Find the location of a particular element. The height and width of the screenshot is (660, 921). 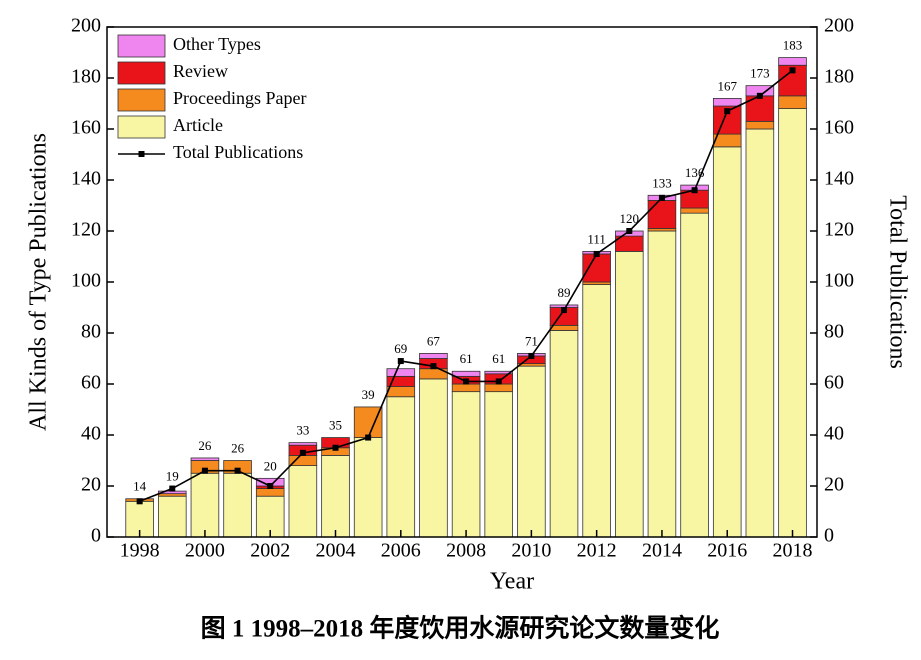

x-tick-label: 2006 is located at coordinates (401, 551).